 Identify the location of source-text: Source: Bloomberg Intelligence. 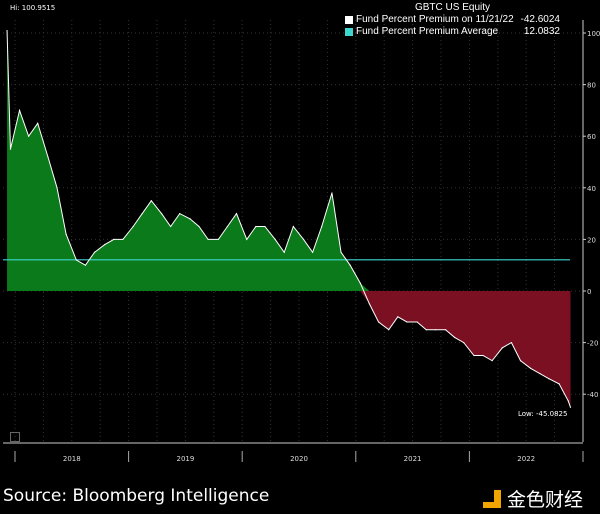
(136, 496).